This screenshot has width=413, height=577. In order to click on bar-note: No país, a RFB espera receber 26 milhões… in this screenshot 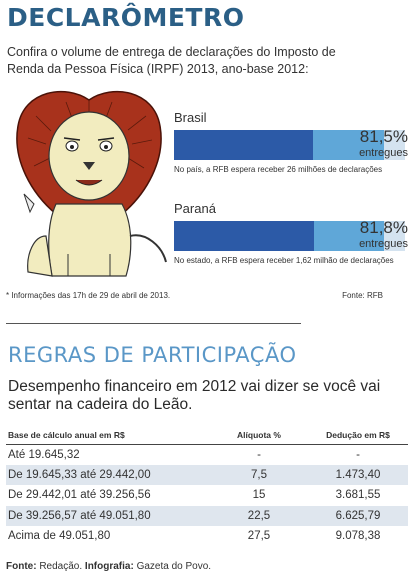, I will do `click(278, 169)`.